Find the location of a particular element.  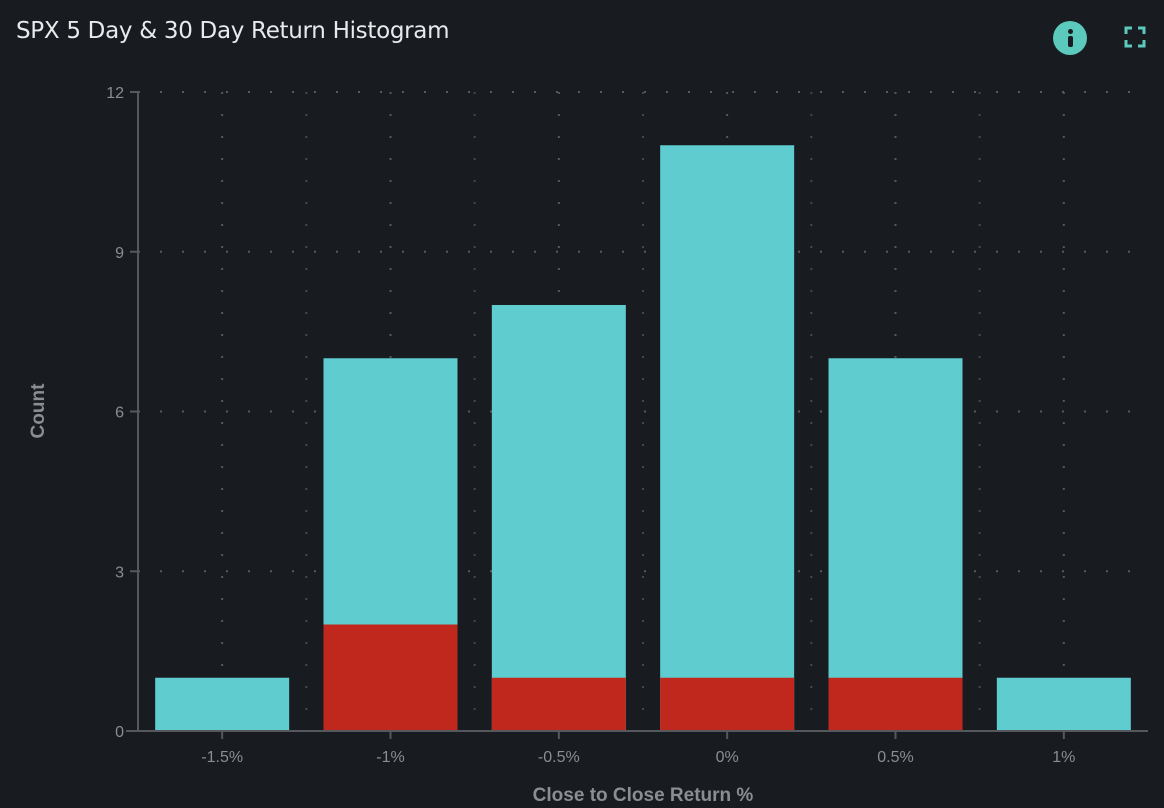

y-tick-label: 6 is located at coordinates (119, 413).